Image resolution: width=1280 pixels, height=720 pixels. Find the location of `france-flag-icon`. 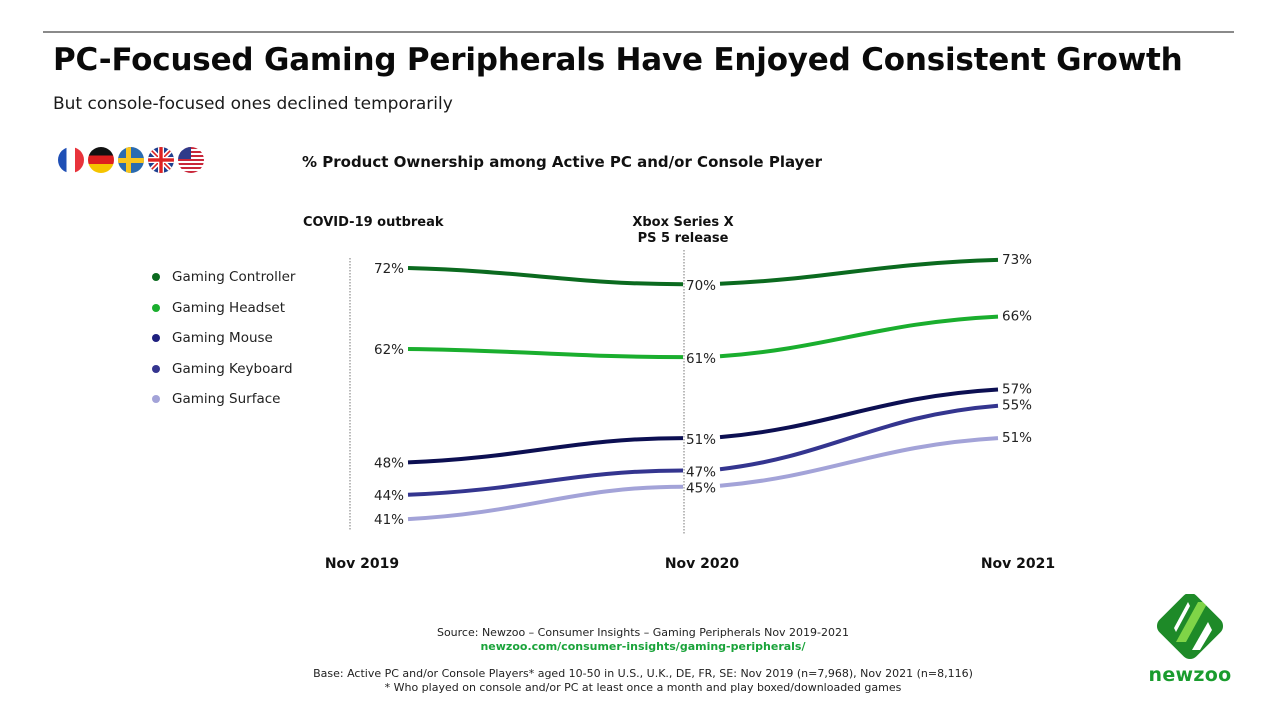

france-flag-icon is located at coordinates (71, 160).